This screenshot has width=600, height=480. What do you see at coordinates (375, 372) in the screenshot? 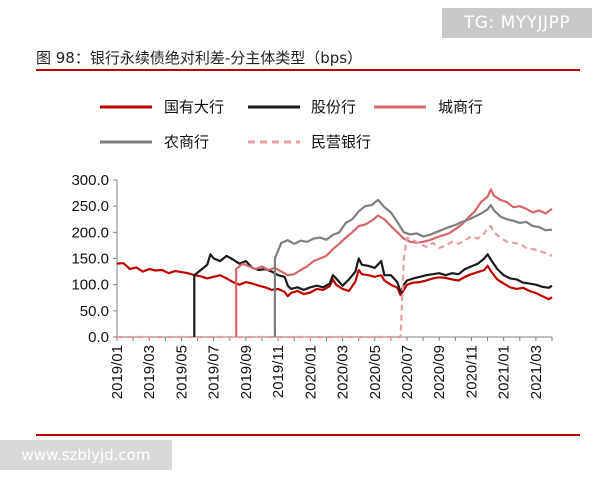
I see `x-tick-label: 2020/05` at bounding box center [375, 372].